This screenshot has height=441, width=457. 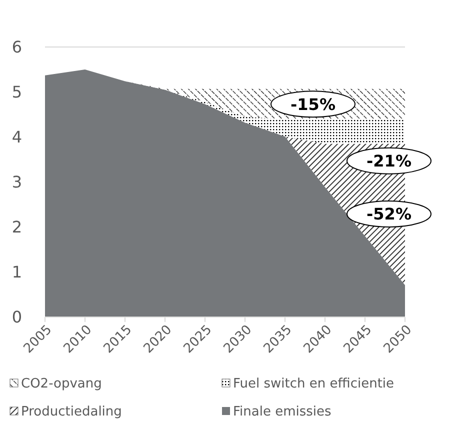 I want to click on y-tick-label: 3, so click(x=17, y=182).